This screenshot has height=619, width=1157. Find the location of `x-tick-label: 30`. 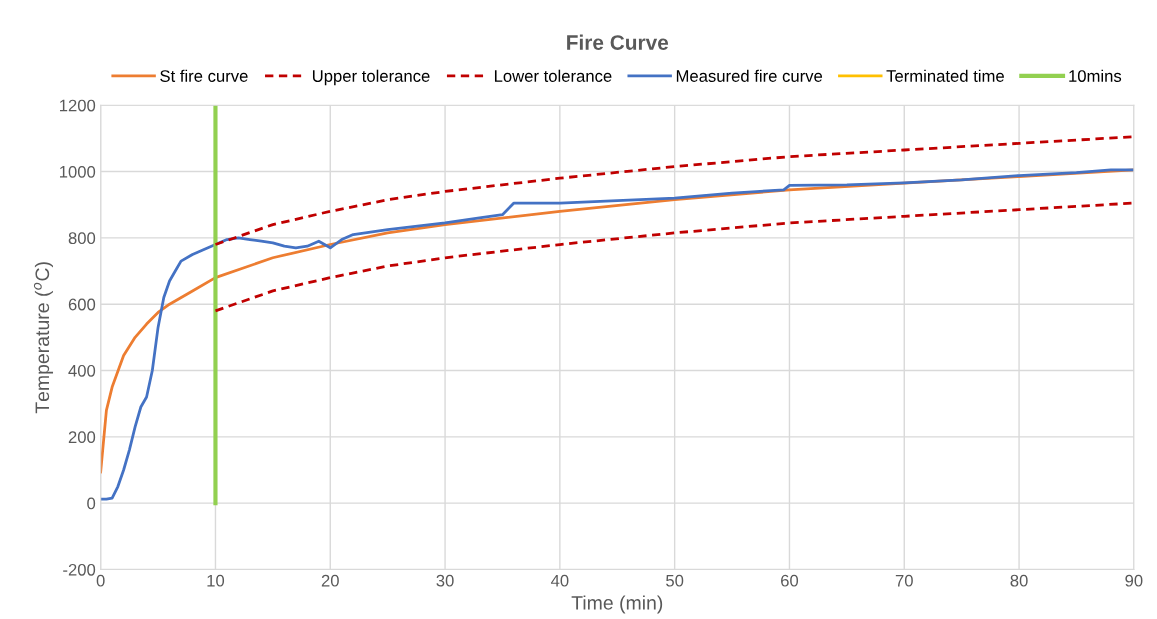

x-tick-label: 30 is located at coordinates (445, 580).